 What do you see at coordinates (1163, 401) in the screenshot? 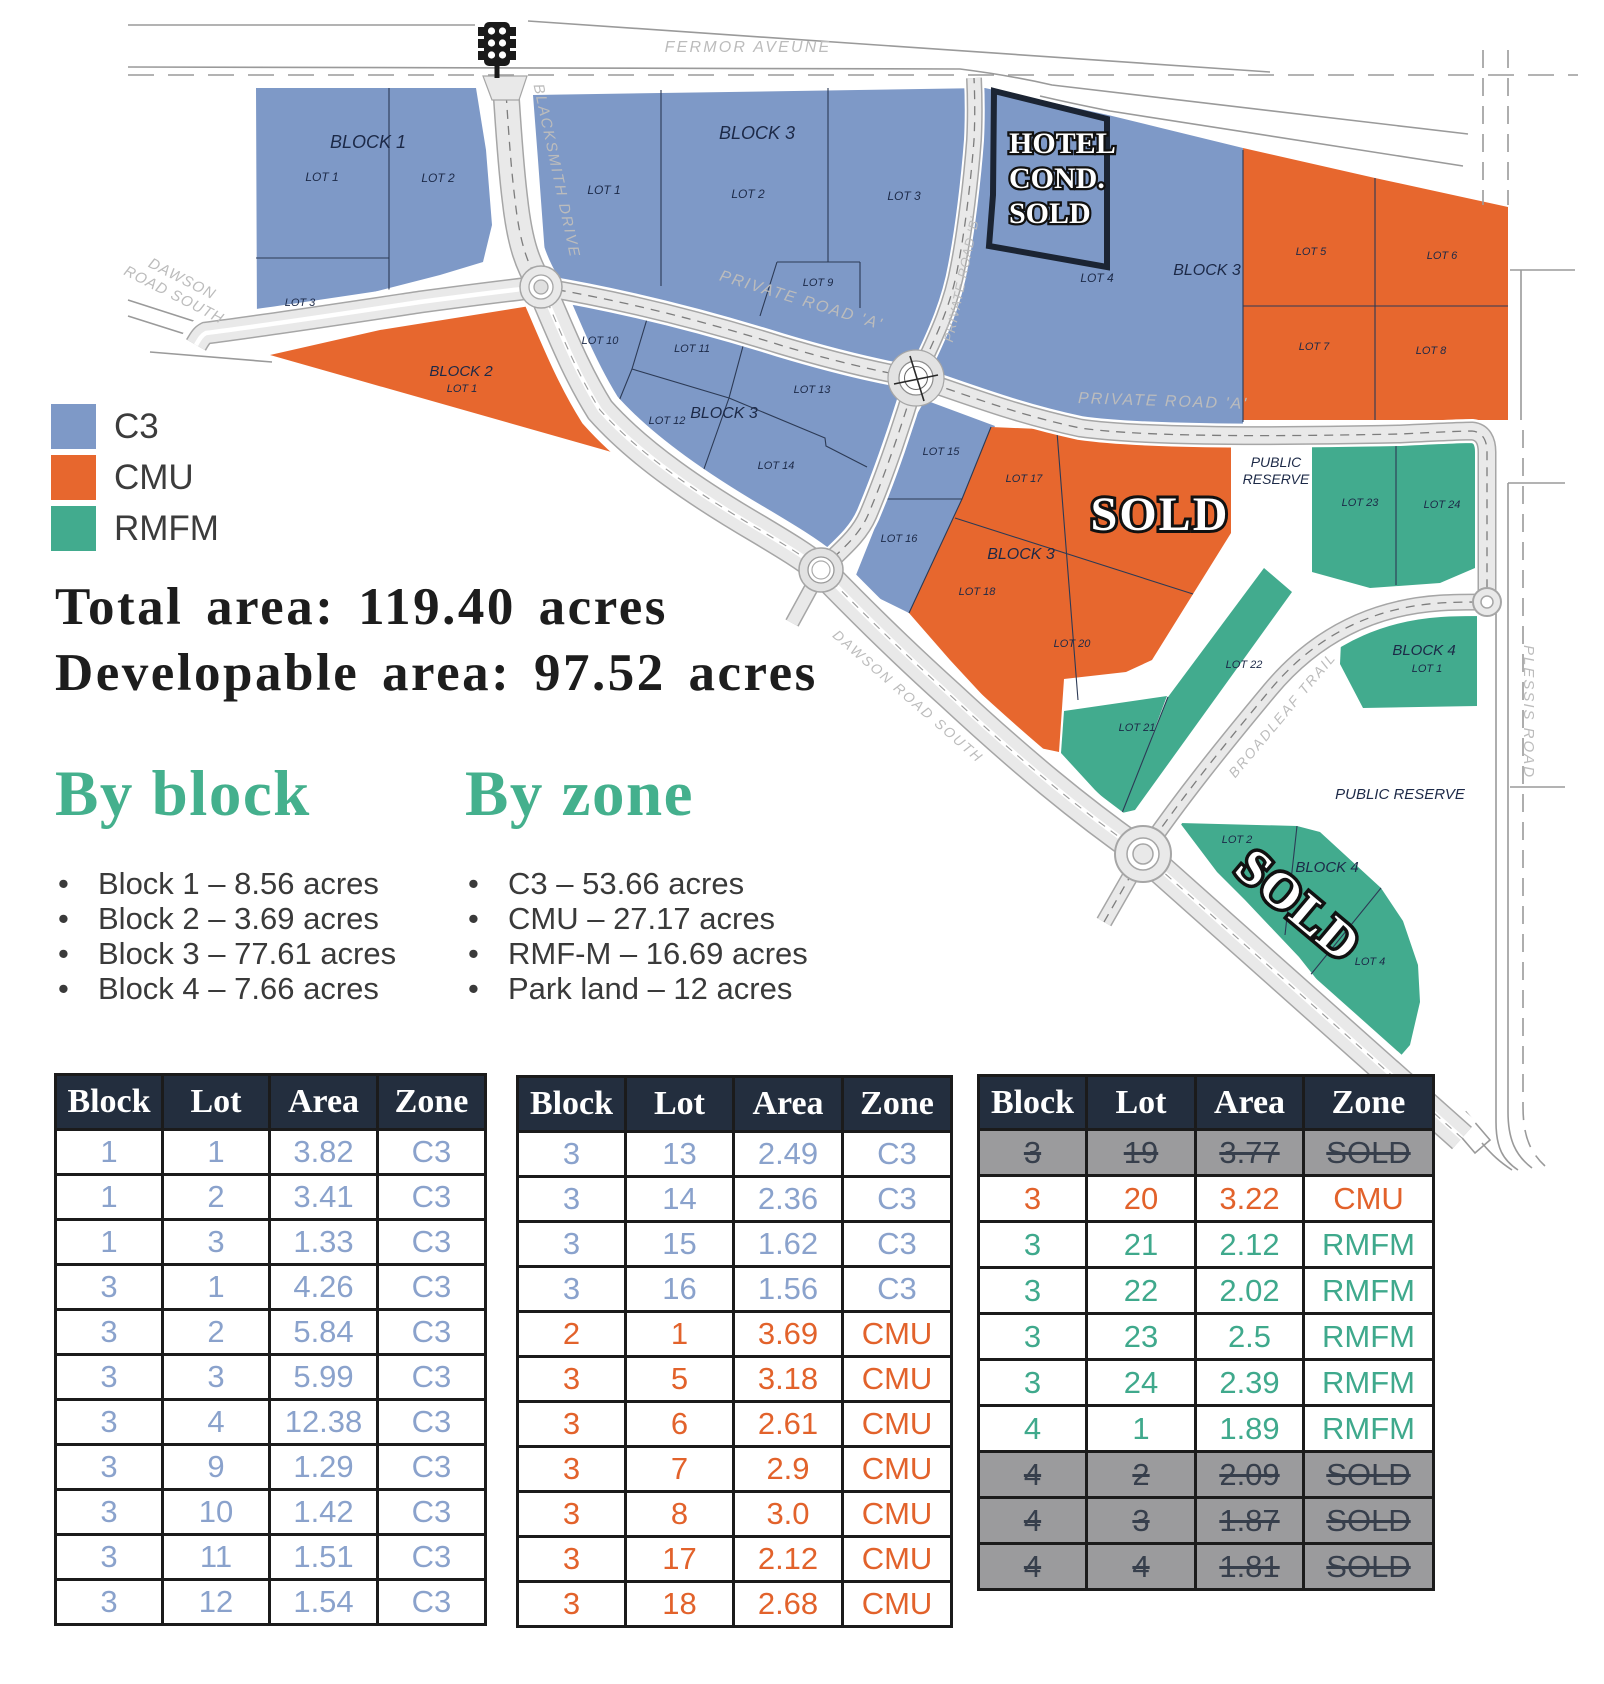
I see `svg-text: PRIVATE ROAD 'A'` at bounding box center [1163, 401].